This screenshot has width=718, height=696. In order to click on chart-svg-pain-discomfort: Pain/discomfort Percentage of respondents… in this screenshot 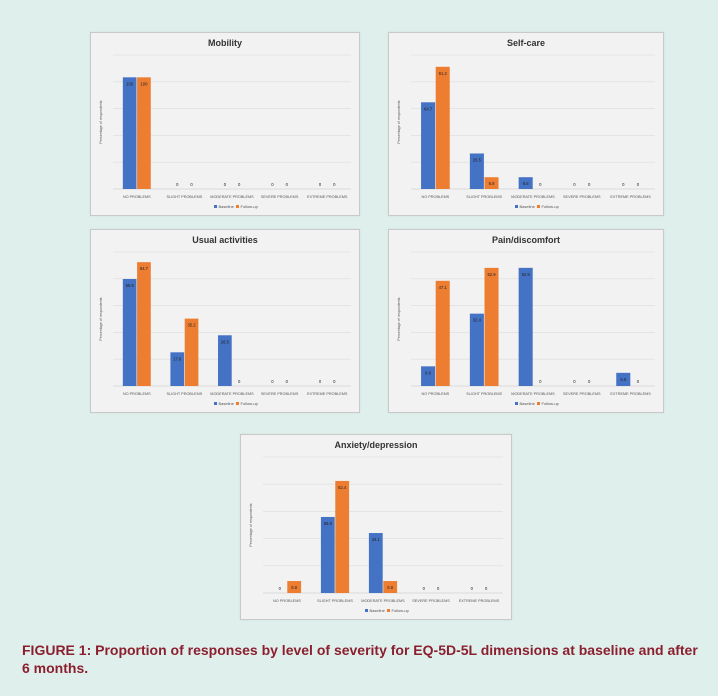, I will do `click(526, 320)`.